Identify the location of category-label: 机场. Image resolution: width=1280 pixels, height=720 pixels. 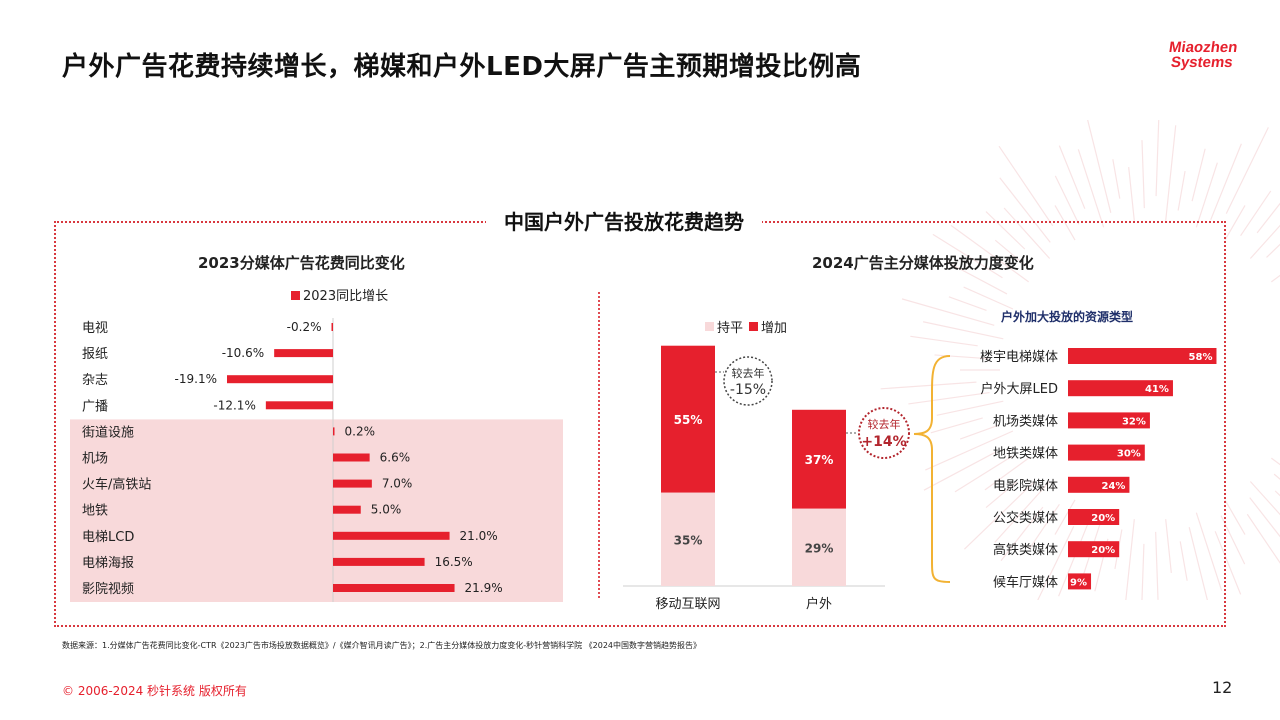
(95, 459).